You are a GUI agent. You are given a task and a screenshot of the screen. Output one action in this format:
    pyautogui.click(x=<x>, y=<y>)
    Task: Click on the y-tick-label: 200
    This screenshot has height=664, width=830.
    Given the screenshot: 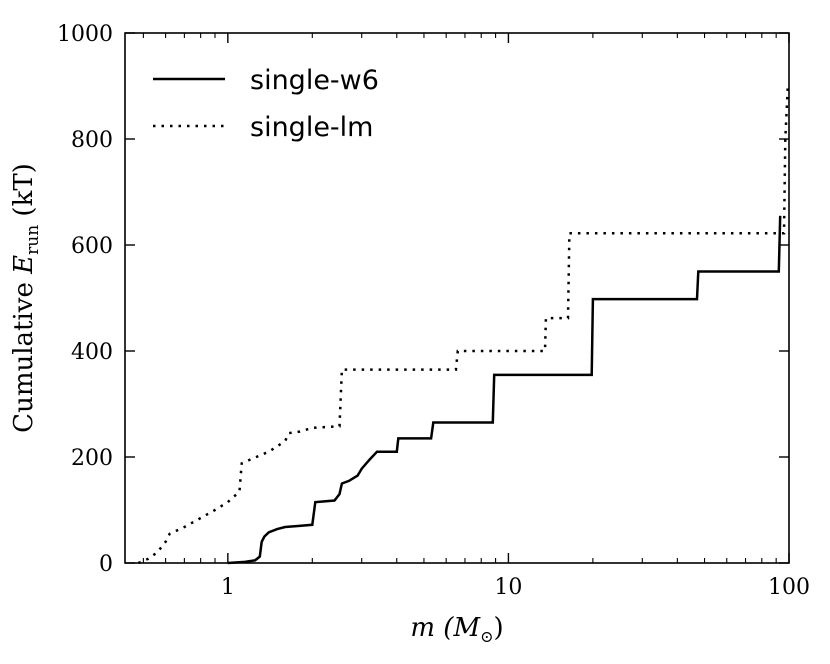 What is the action you would take?
    pyautogui.click(x=92, y=458)
    